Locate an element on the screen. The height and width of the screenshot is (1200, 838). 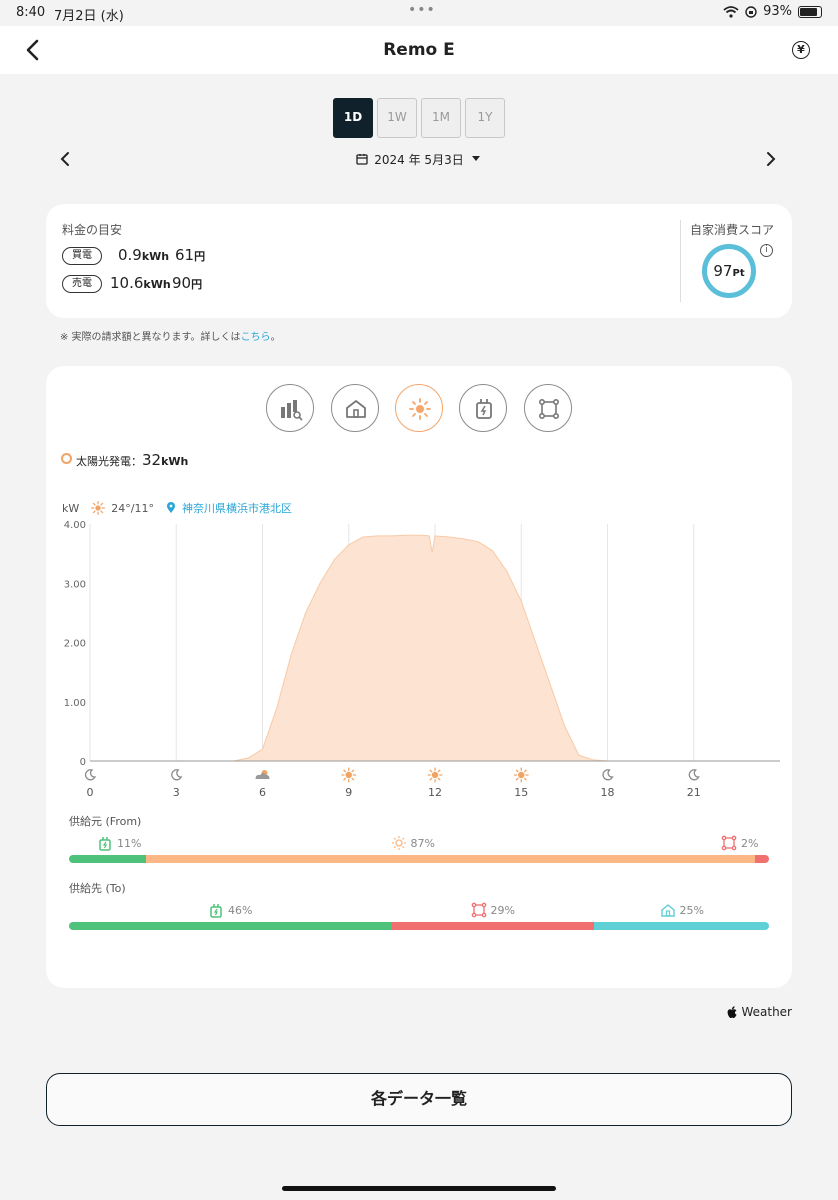
details-link: こちら is located at coordinates (255, 337).